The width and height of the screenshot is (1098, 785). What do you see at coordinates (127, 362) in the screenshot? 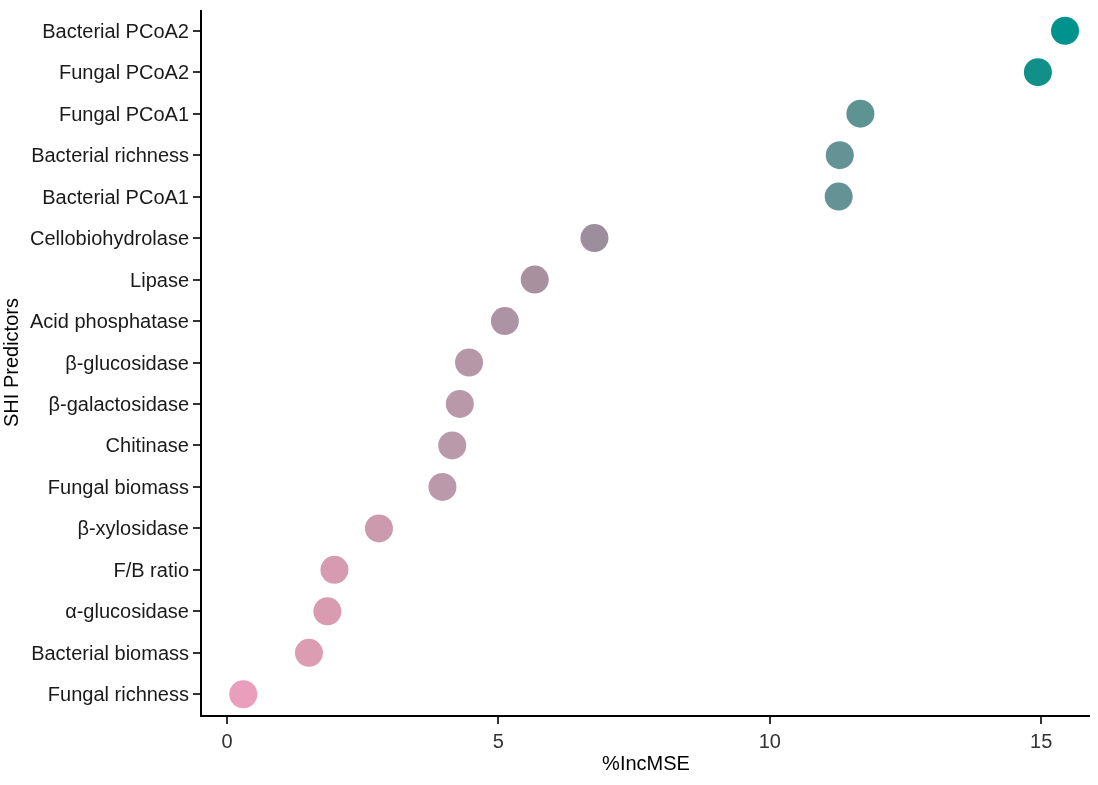
I see `y-tick-label: β-glucosidase` at bounding box center [127, 362].